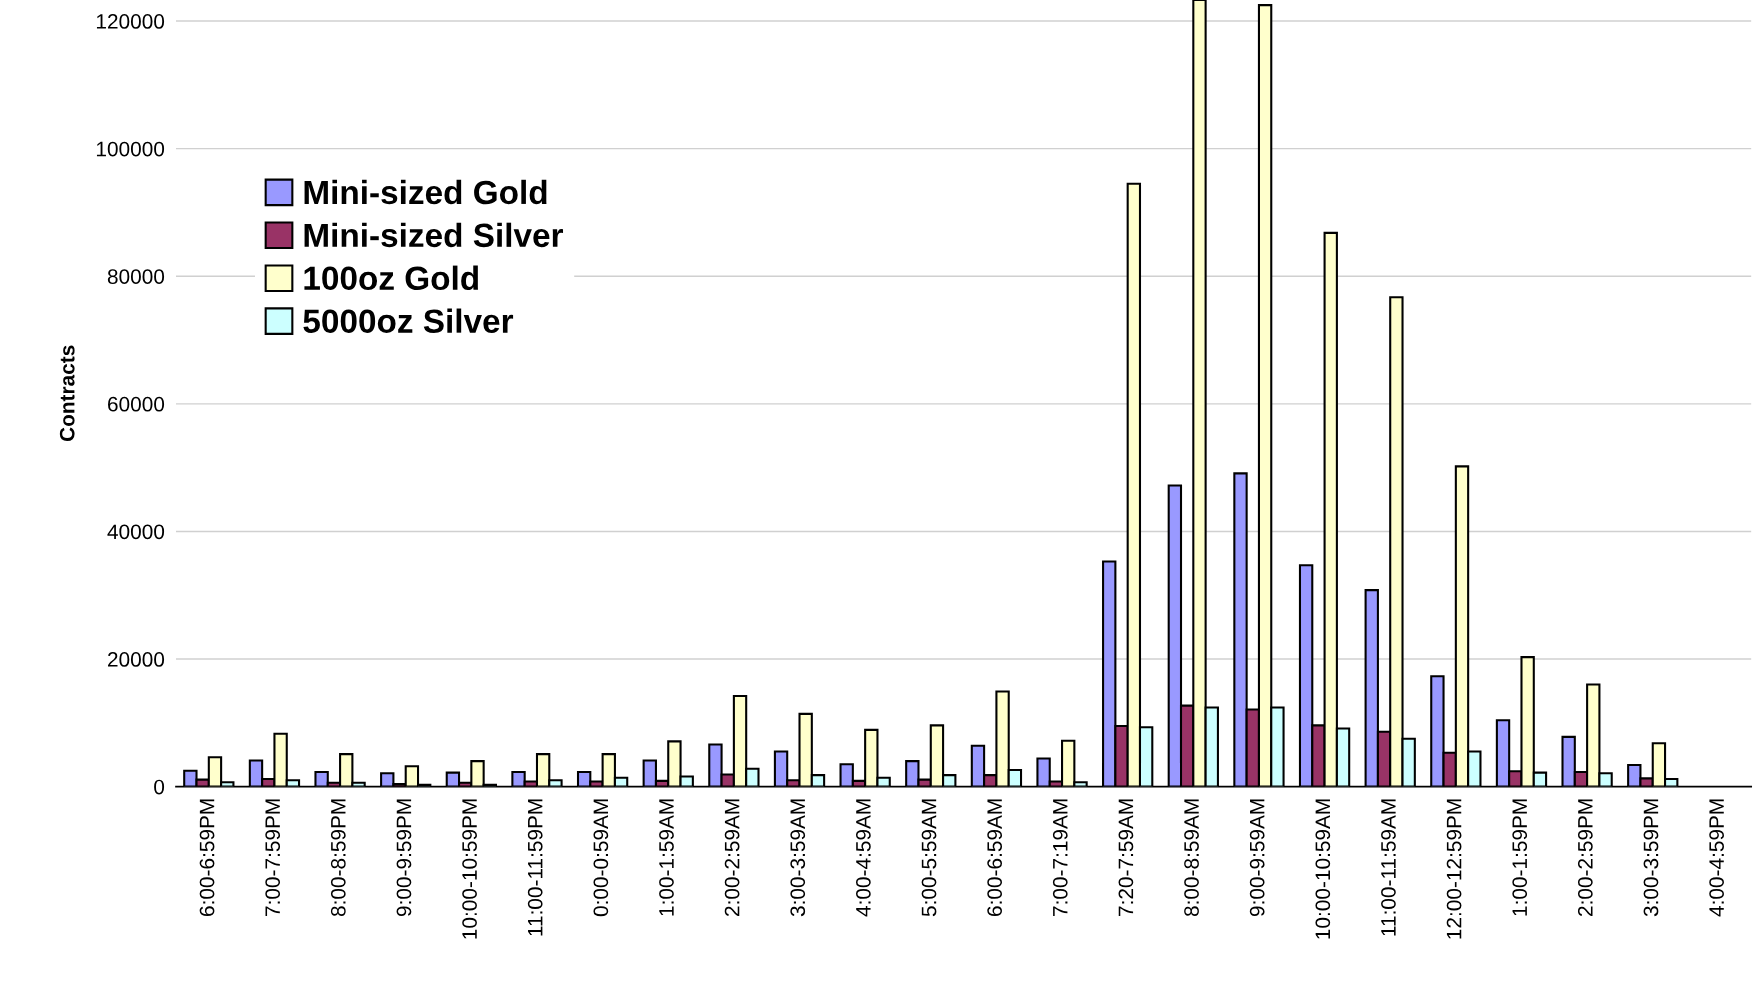 The image size is (1760, 987). What do you see at coordinates (1191, 858) in the screenshot?
I see `x-tick-label: 8:00-8:59AM` at bounding box center [1191, 858].